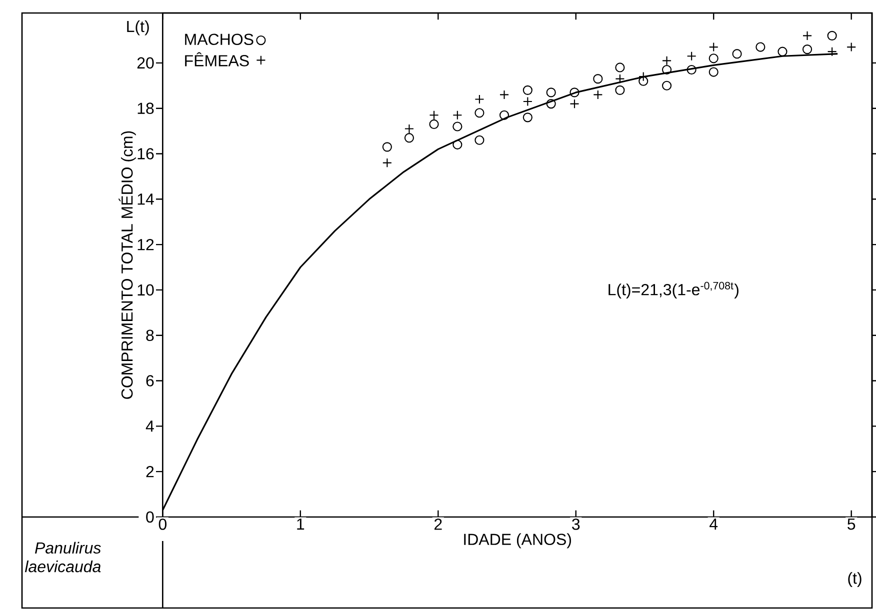  I want to click on text: L(t), so click(138, 28).